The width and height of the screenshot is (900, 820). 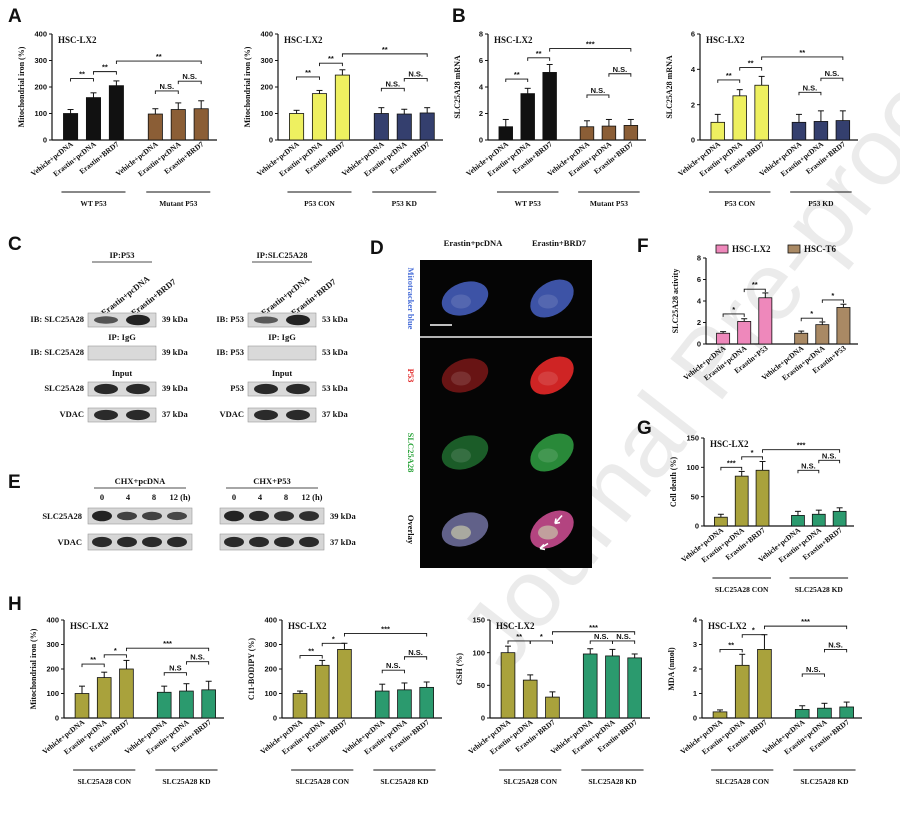 I want to click on panel-label-a: A, so click(x=15, y=16).